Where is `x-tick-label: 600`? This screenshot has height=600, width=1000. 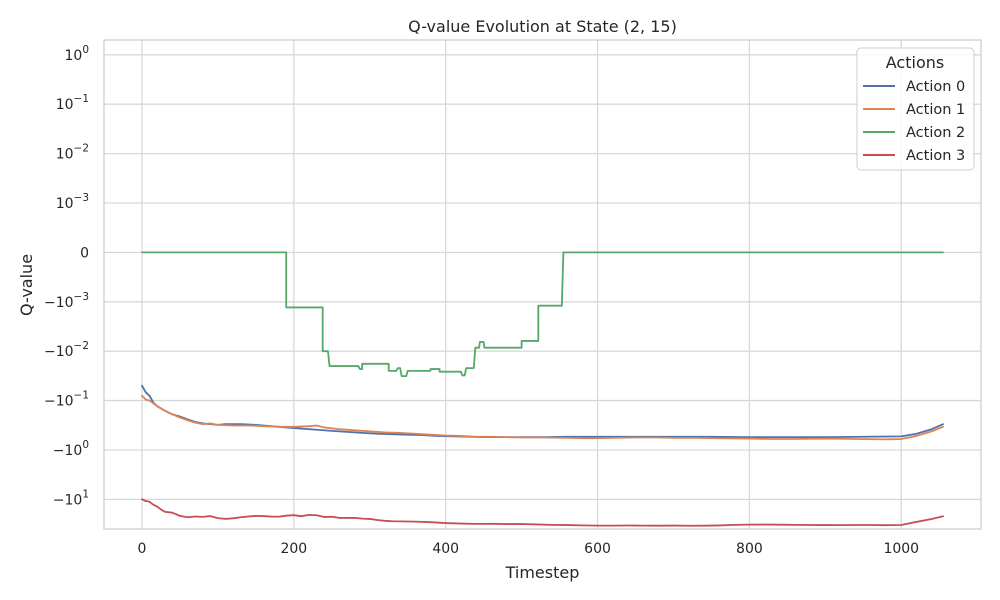
x-tick-label: 600 is located at coordinates (597, 549).